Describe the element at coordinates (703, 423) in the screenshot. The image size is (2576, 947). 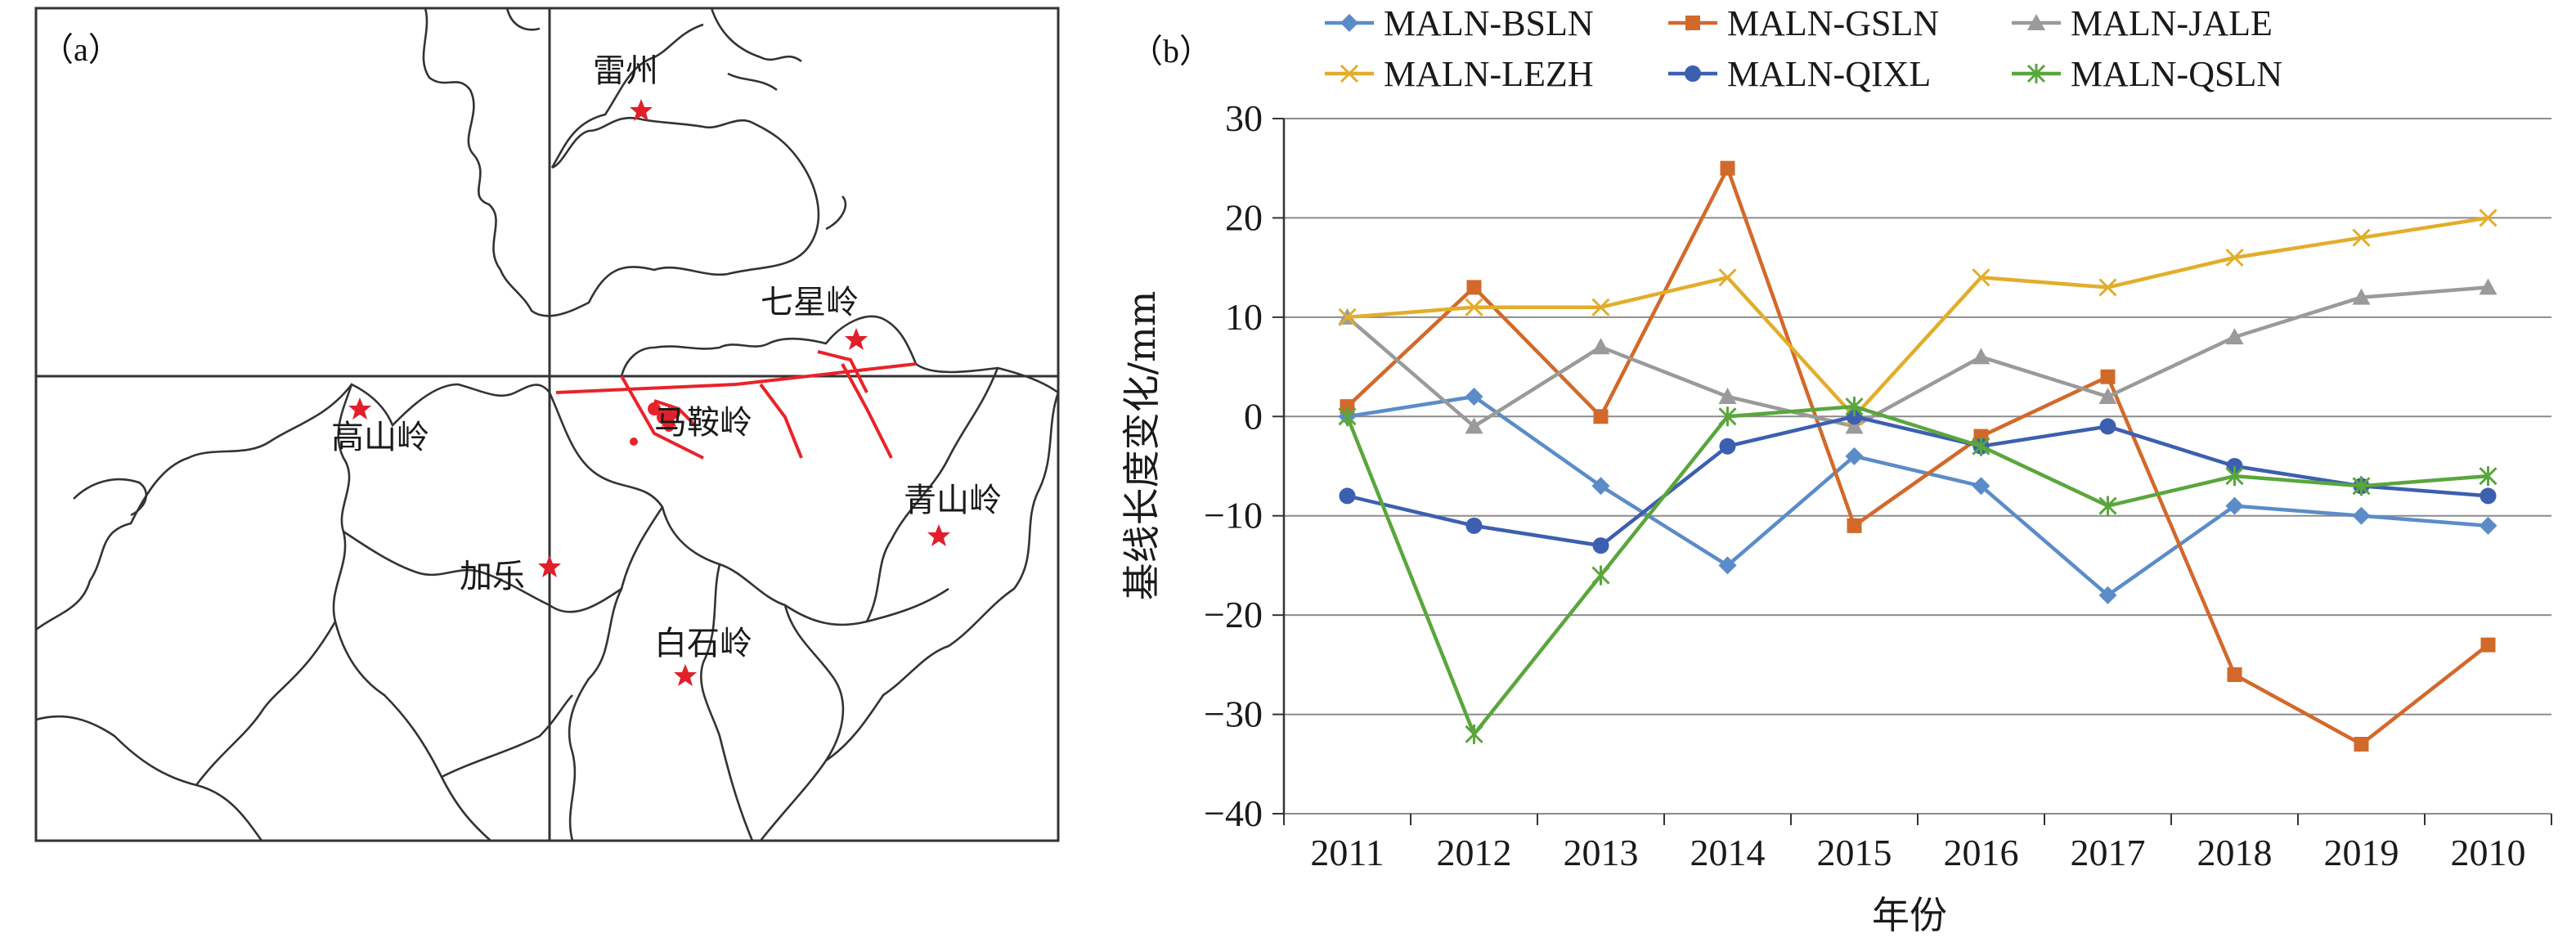
I see `place-name-maanling: 马鞍岭` at that location.